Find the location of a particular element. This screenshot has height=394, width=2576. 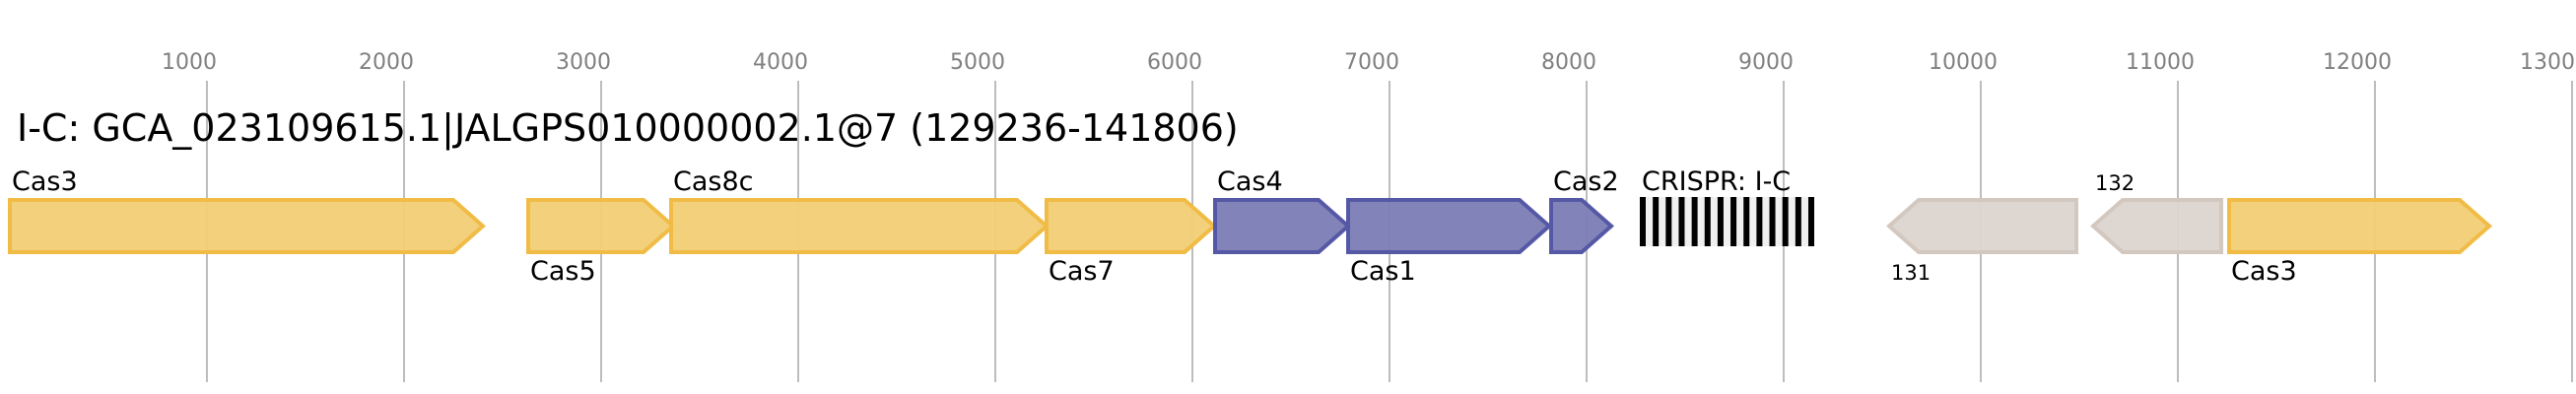

tick-label: 13000 is located at coordinates (2548, 62).